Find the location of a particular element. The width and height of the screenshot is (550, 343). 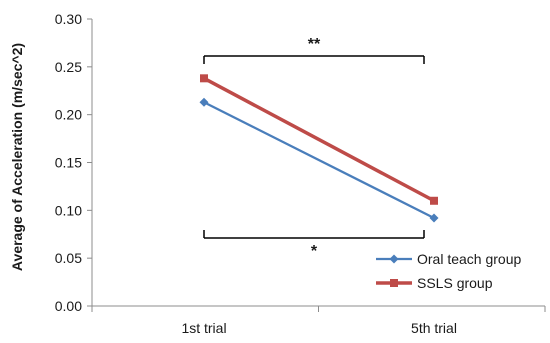

legend: Oral teach group SSLS group is located at coordinates (448, 271).